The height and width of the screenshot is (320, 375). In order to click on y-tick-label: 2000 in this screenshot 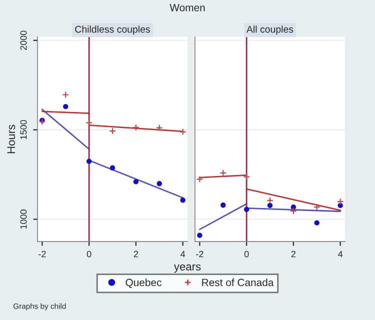, I will do `click(23, 40)`.